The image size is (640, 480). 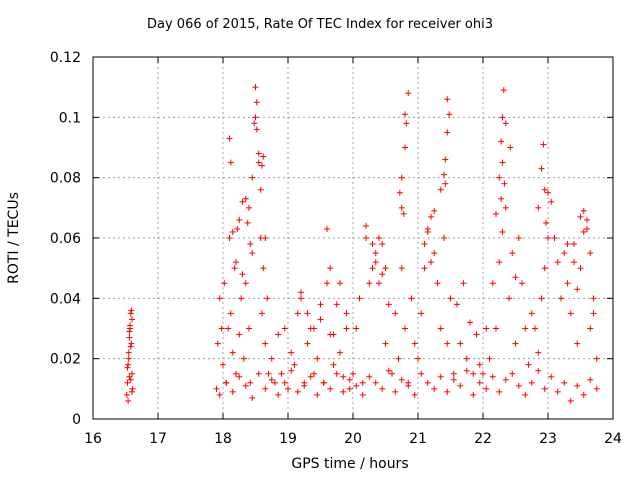 I want to click on x-tick-label: 22, so click(x=483, y=439).